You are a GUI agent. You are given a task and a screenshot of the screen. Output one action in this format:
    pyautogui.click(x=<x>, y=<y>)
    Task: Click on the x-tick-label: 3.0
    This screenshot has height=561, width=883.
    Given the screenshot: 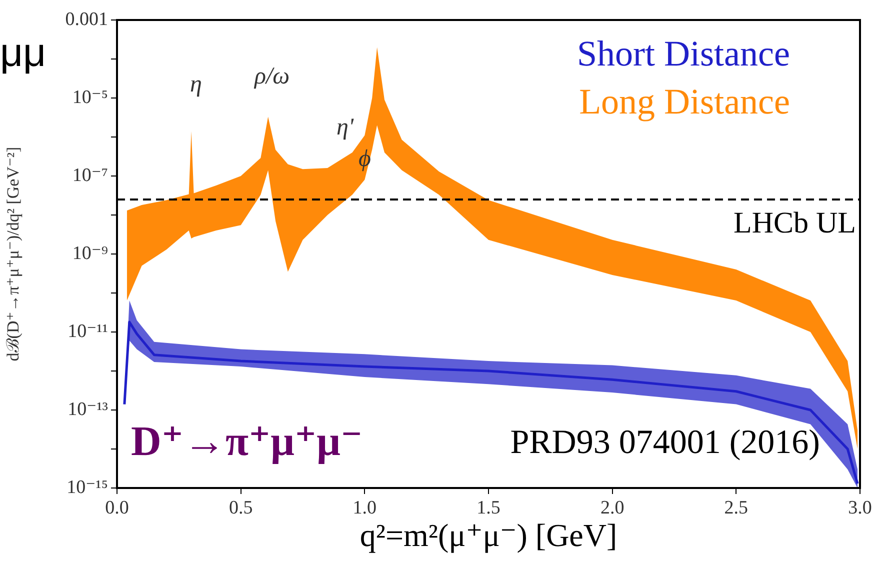 What is the action you would take?
    pyautogui.click(x=860, y=507)
    